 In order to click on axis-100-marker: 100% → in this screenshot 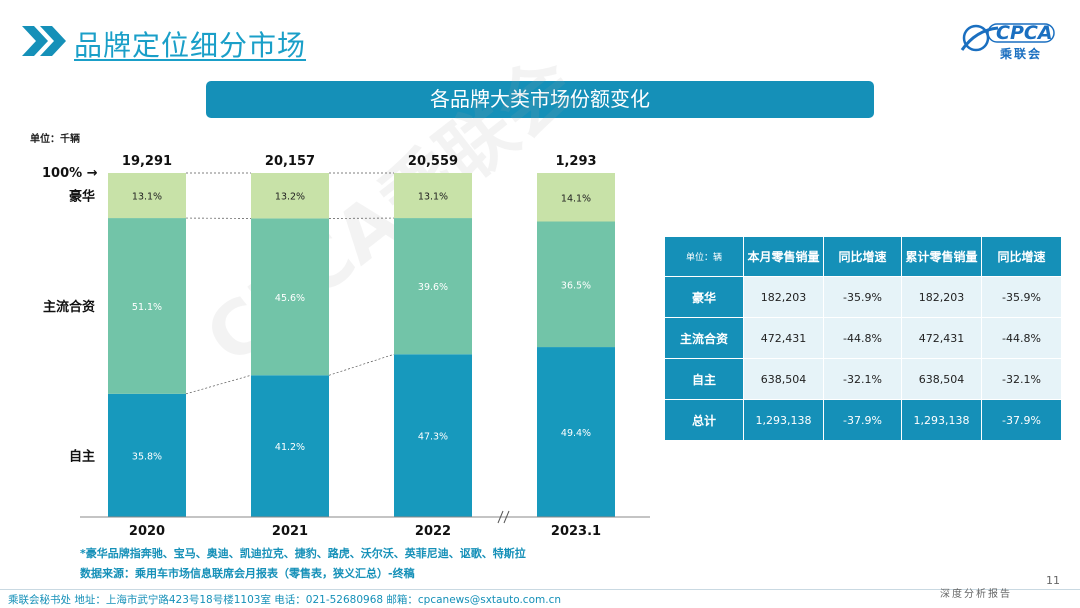, I will do `click(70, 173)`.